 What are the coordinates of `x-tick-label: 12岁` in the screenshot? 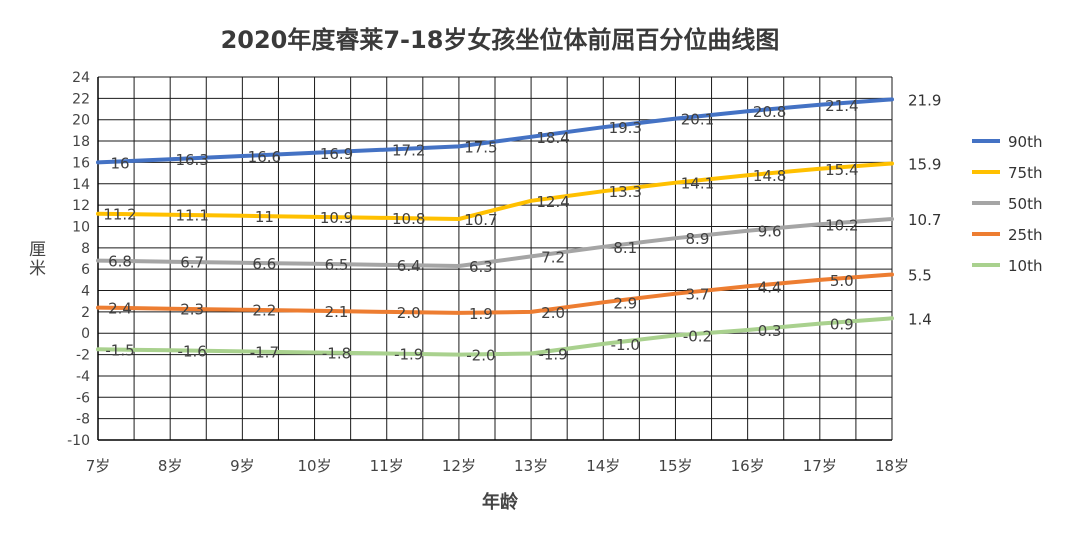 It's located at (459, 466).